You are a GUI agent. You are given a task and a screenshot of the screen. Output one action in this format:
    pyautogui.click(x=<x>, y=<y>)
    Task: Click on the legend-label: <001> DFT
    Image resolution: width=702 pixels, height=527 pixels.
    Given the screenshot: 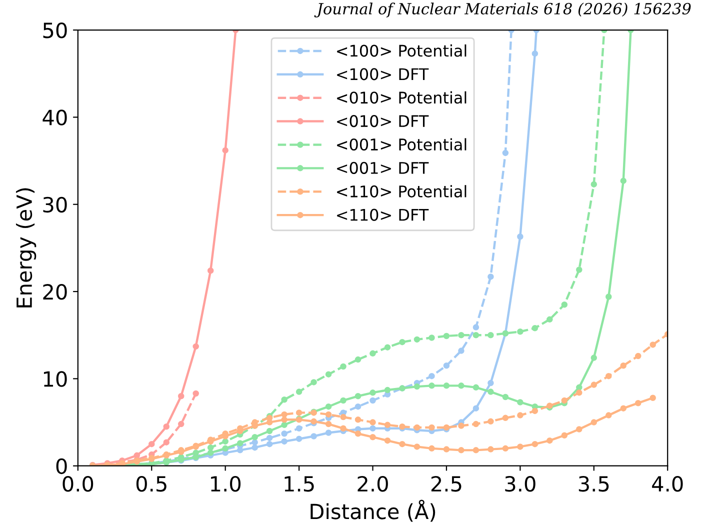 What is the action you would take?
    pyautogui.click(x=383, y=168)
    